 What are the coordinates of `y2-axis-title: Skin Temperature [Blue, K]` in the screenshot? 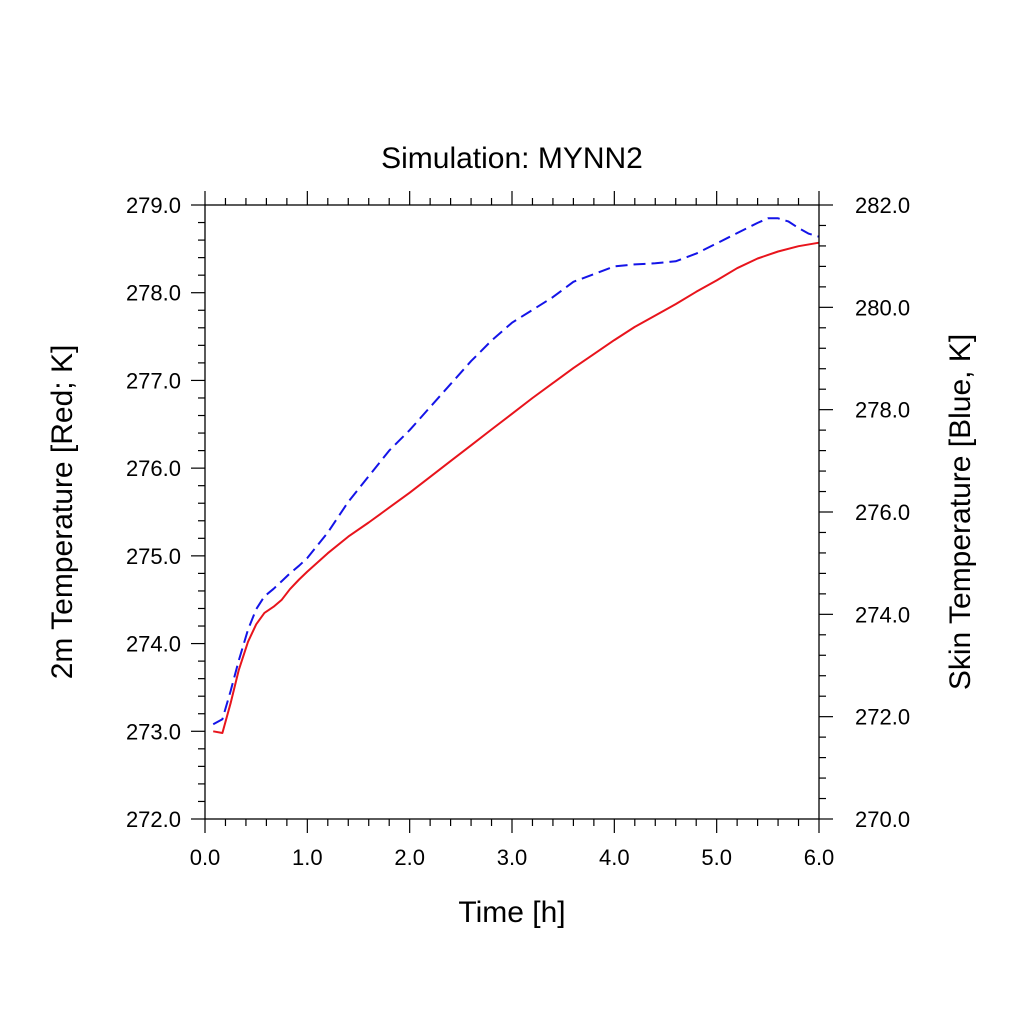 It's located at (960, 512).